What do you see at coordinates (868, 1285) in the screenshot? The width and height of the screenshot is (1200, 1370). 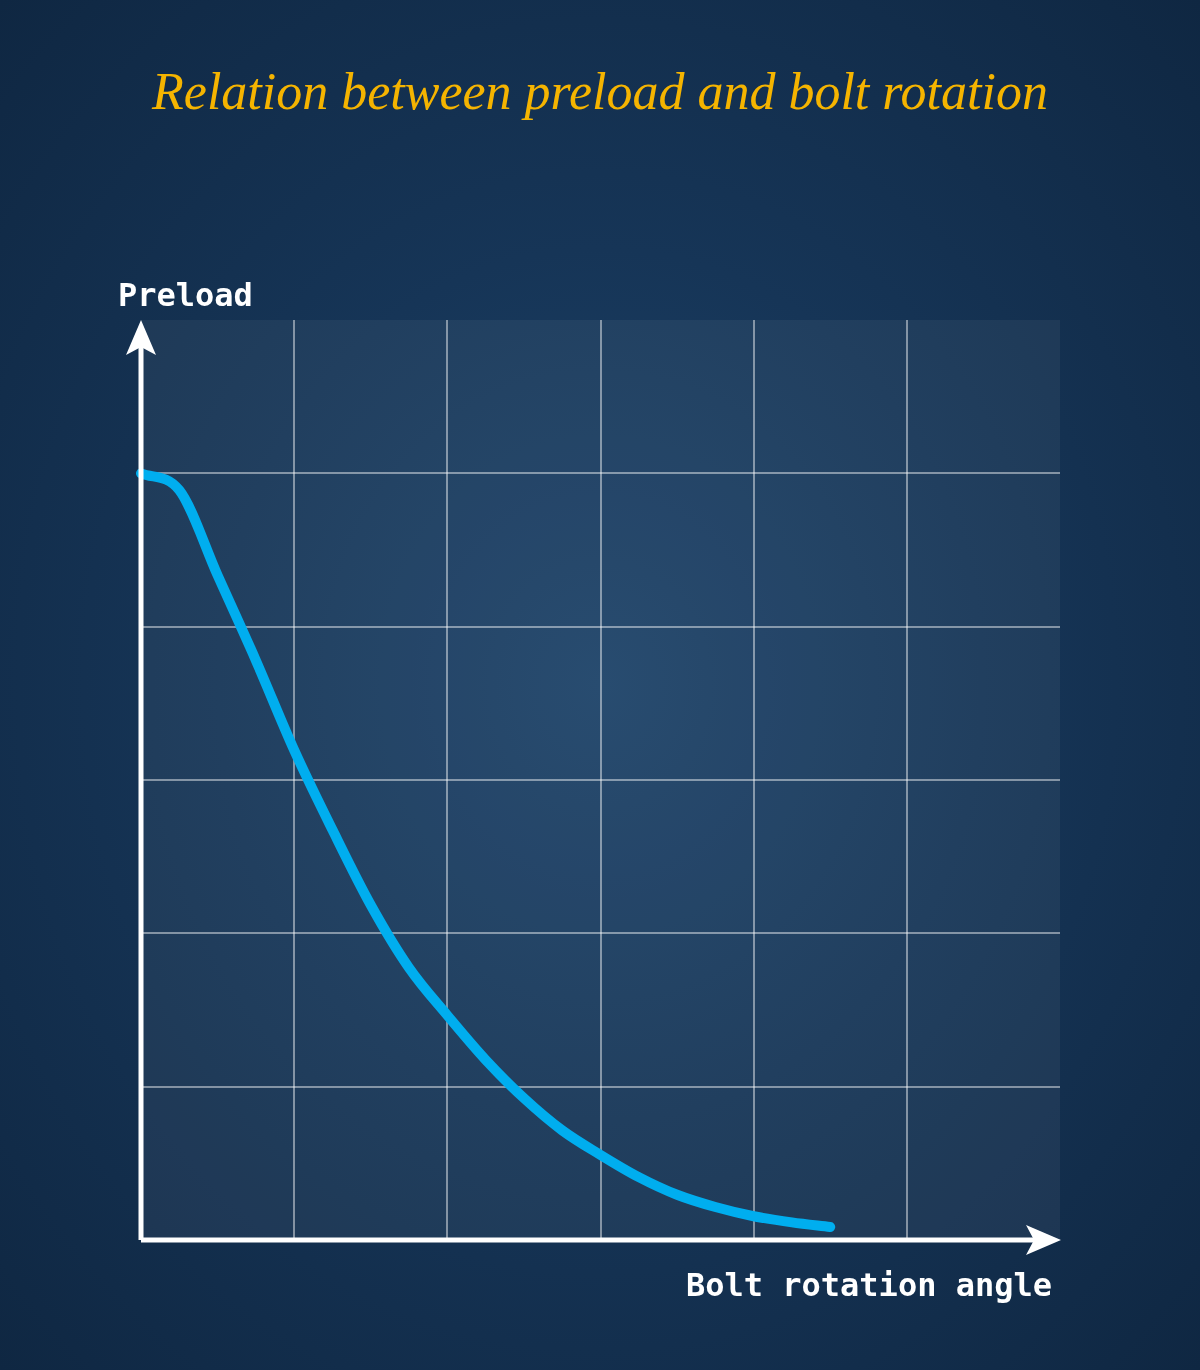 I see `x-axis-title: Bolt rotation angle` at bounding box center [868, 1285].